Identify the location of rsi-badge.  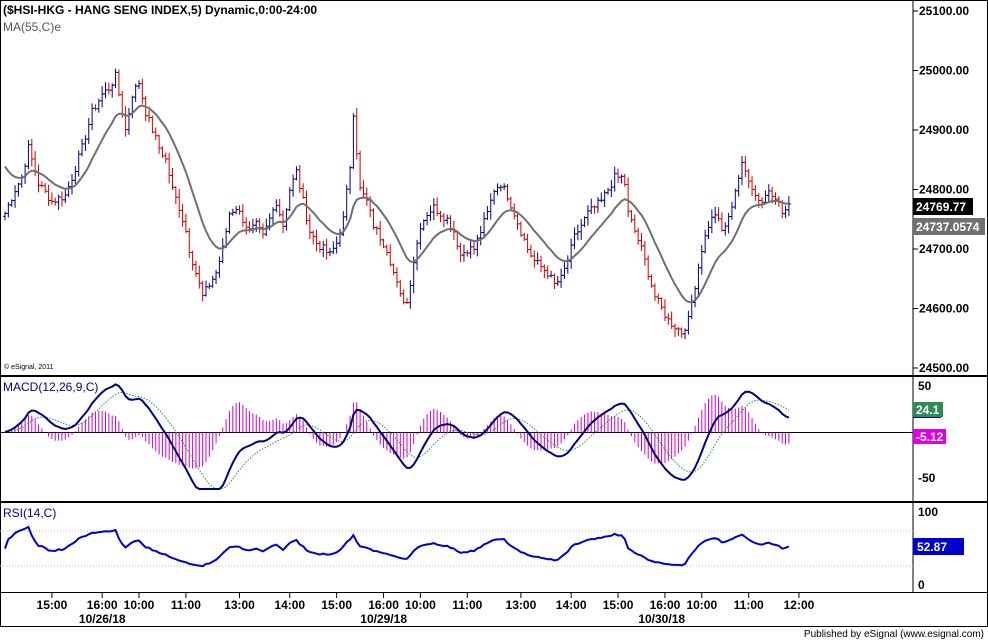
(938, 546).